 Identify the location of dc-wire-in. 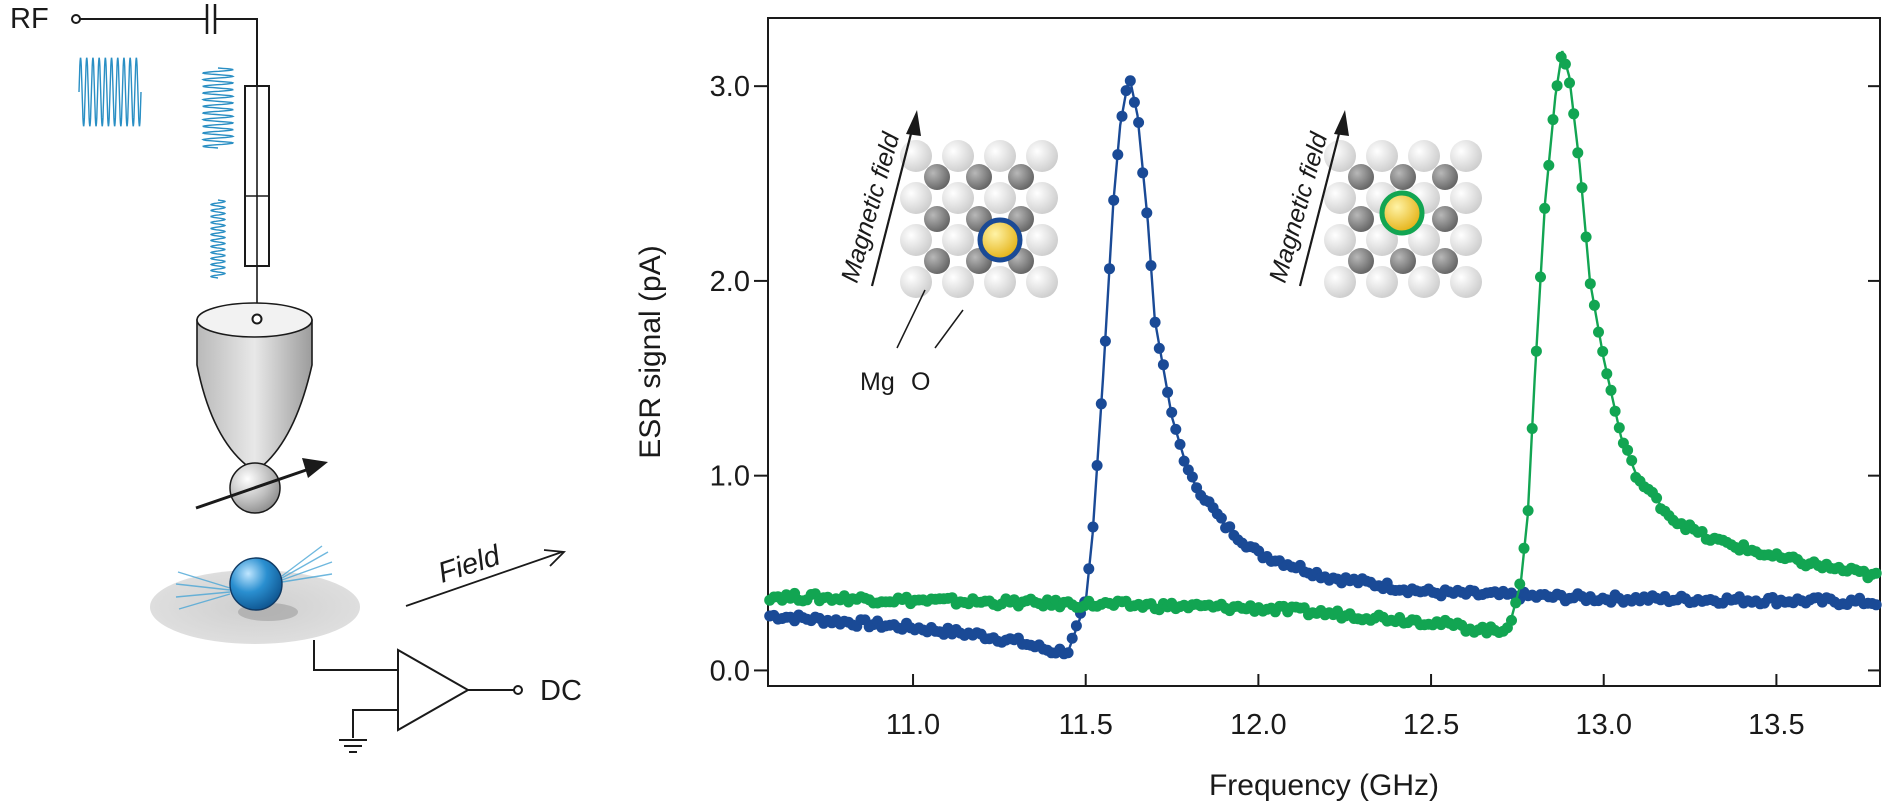
(355, 655).